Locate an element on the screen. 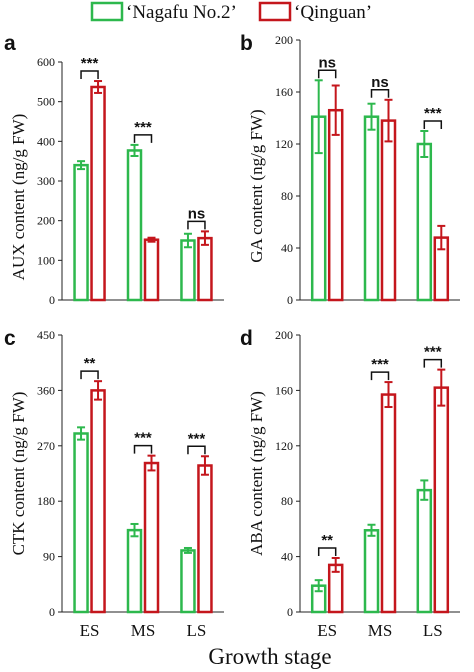 Image resolution: width=474 pixels, height=672 pixels. panel-letter: b is located at coordinates (246, 43).